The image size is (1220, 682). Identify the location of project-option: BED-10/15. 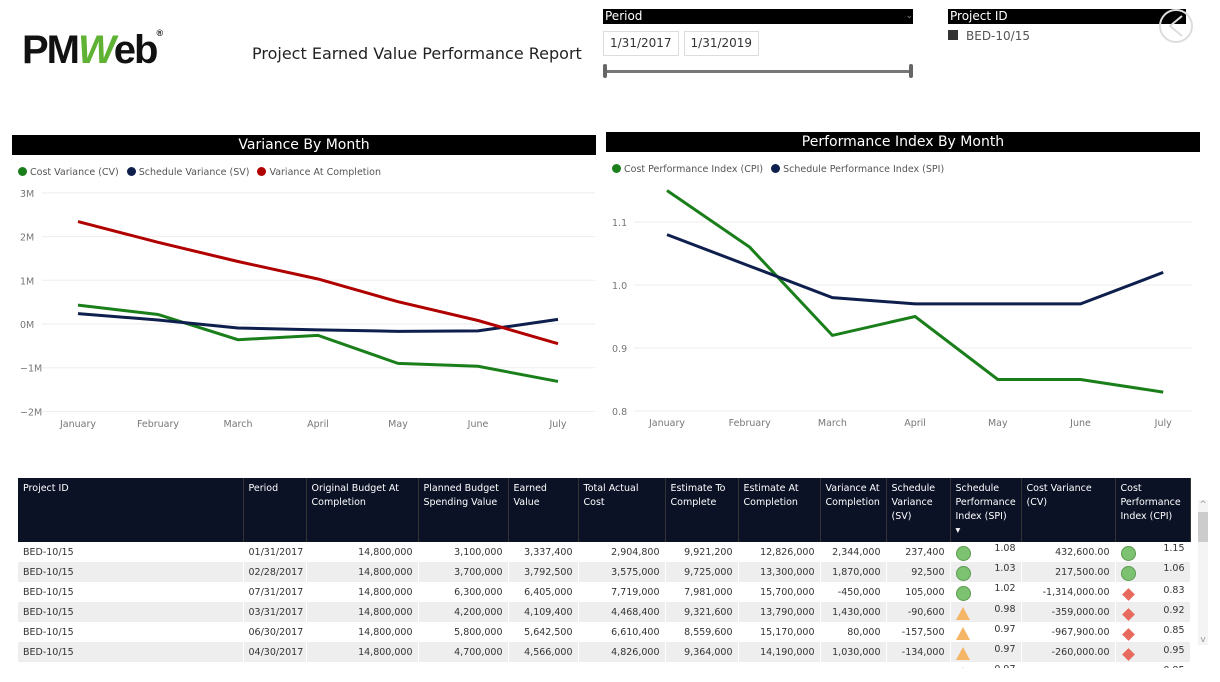
(1067, 36).